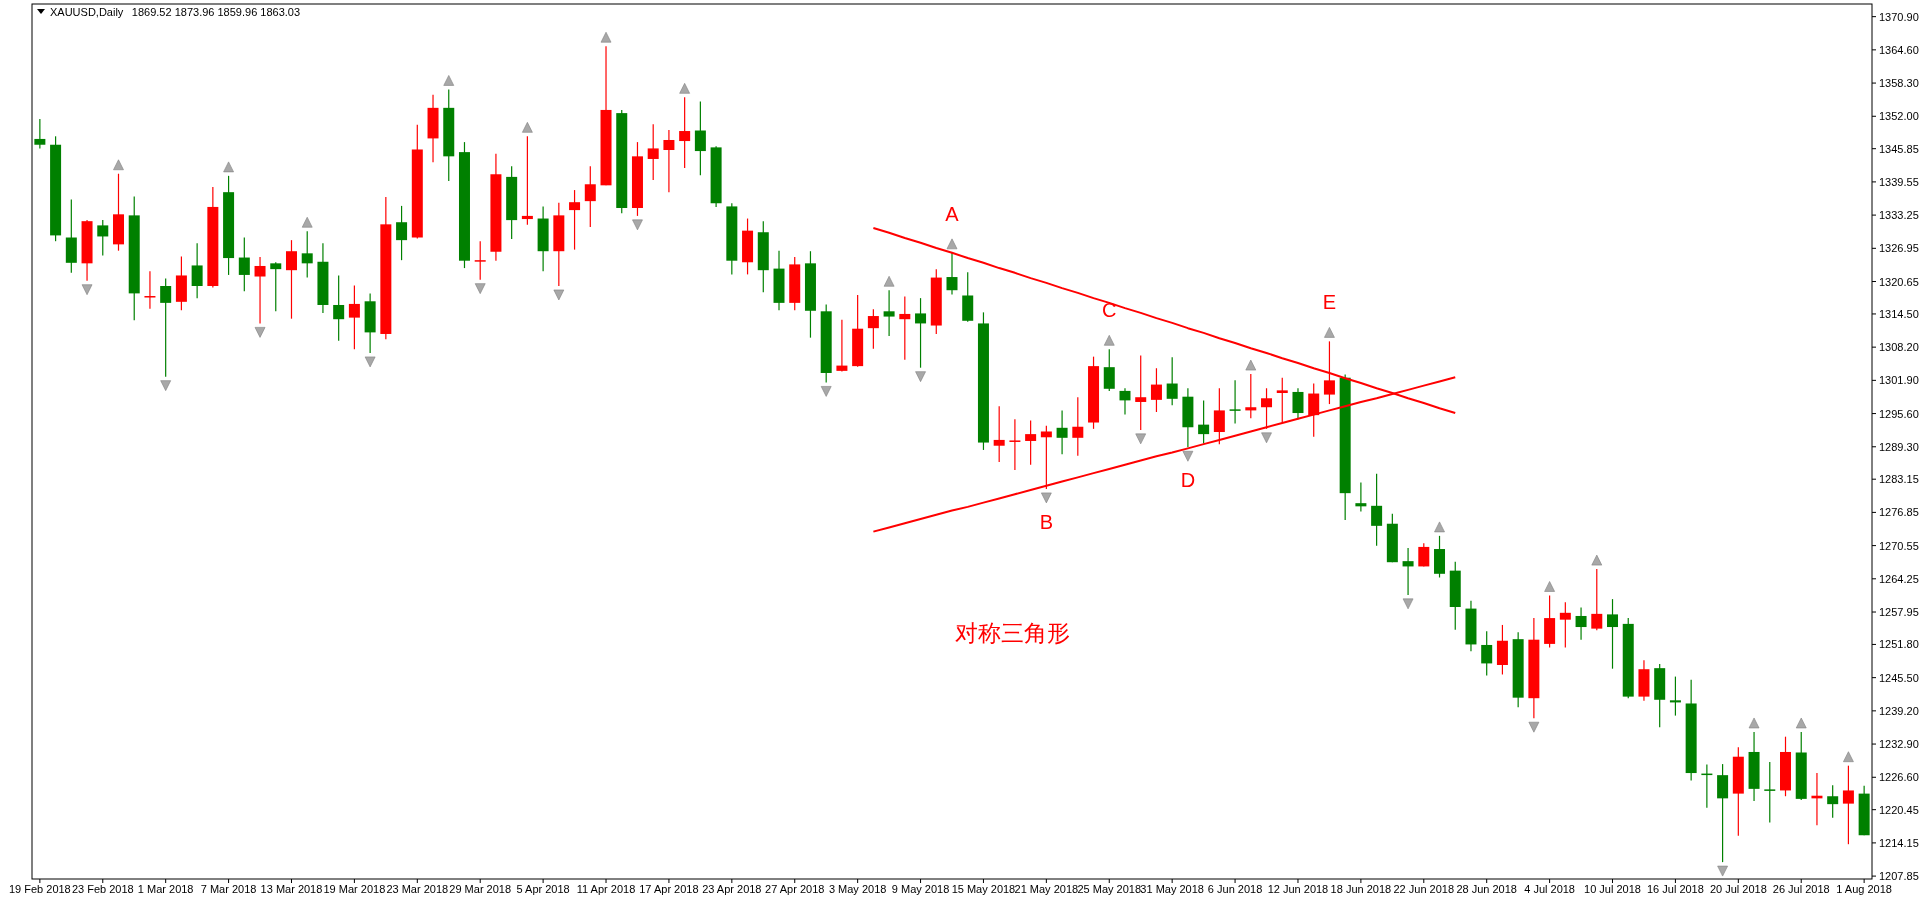 This screenshot has width=1920, height=900. I want to click on x-tick-label: 6 Jun 2018, so click(1235, 889).